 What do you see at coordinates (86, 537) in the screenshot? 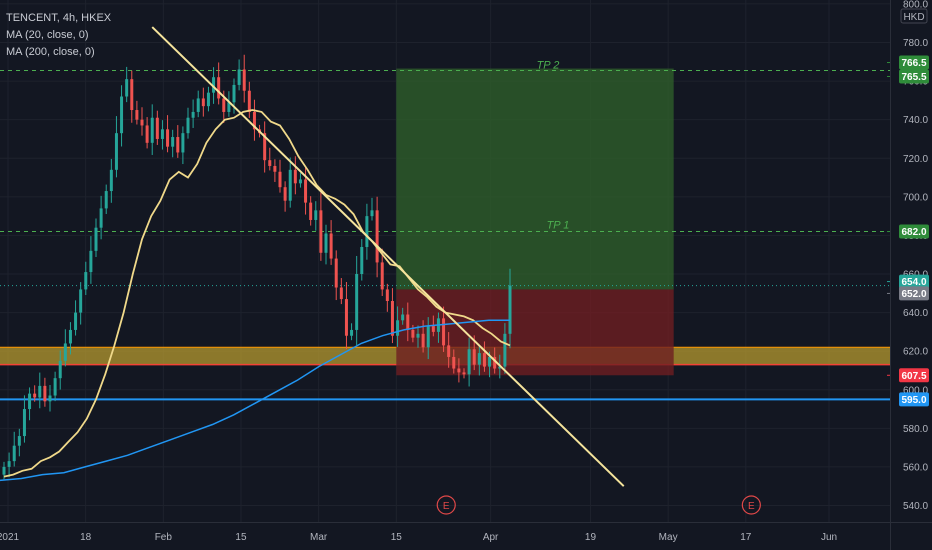
I see `x-tick-label: 18` at bounding box center [86, 537].